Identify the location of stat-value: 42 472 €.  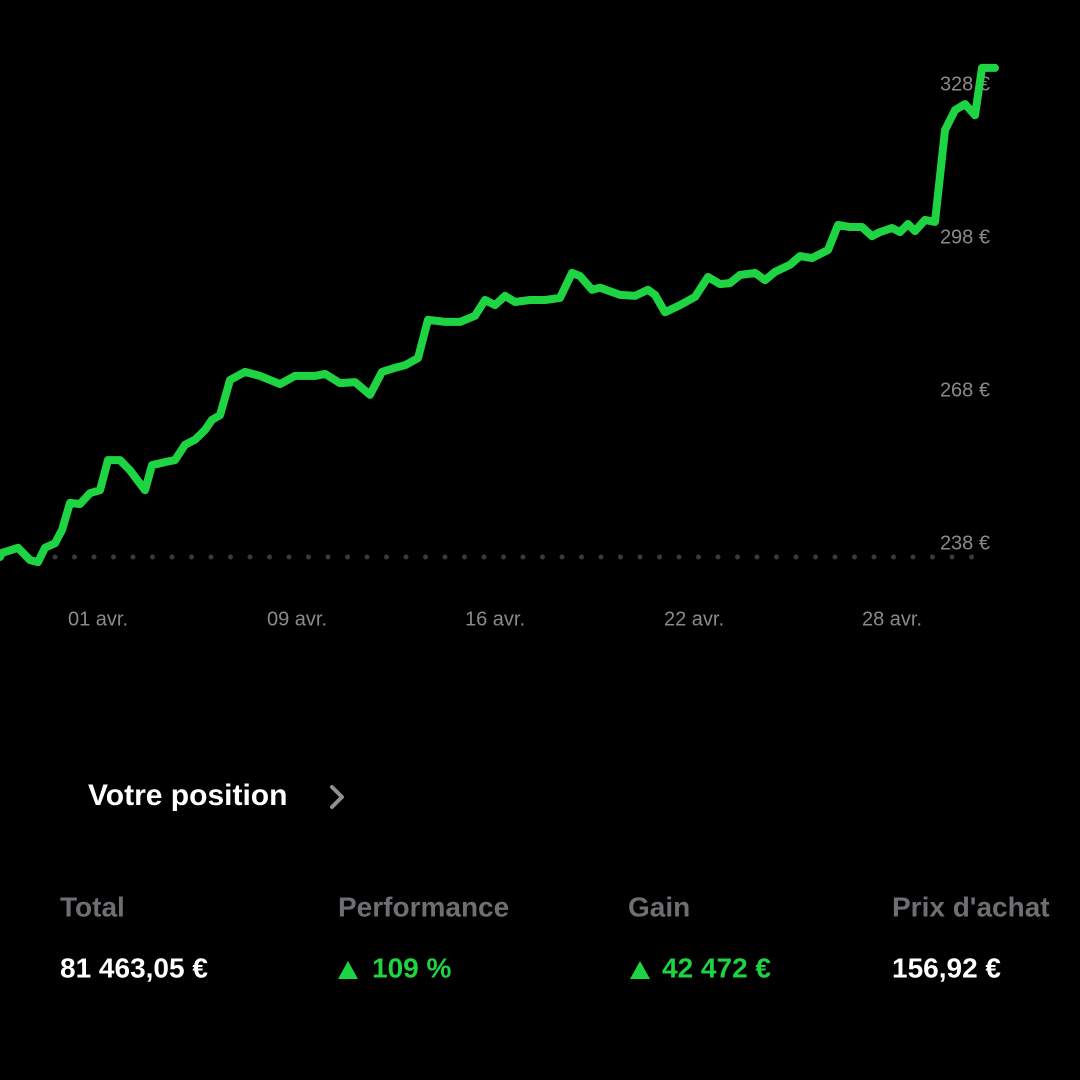
(716, 967).